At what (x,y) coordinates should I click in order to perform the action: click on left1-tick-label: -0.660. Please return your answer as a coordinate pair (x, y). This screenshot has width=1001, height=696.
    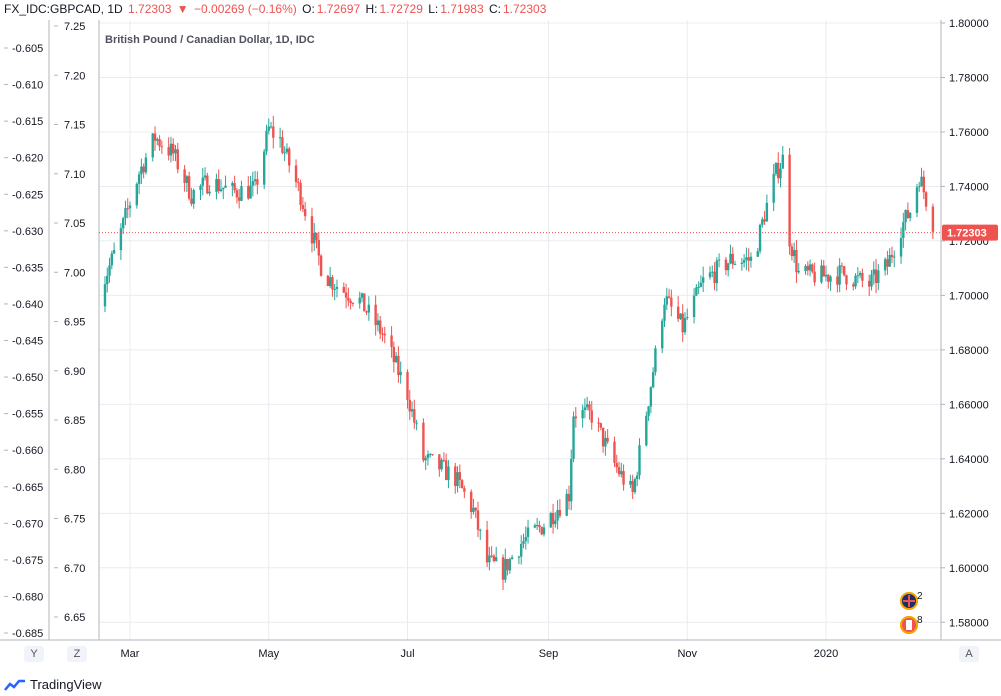
    Looking at the image, I should click on (27, 451).